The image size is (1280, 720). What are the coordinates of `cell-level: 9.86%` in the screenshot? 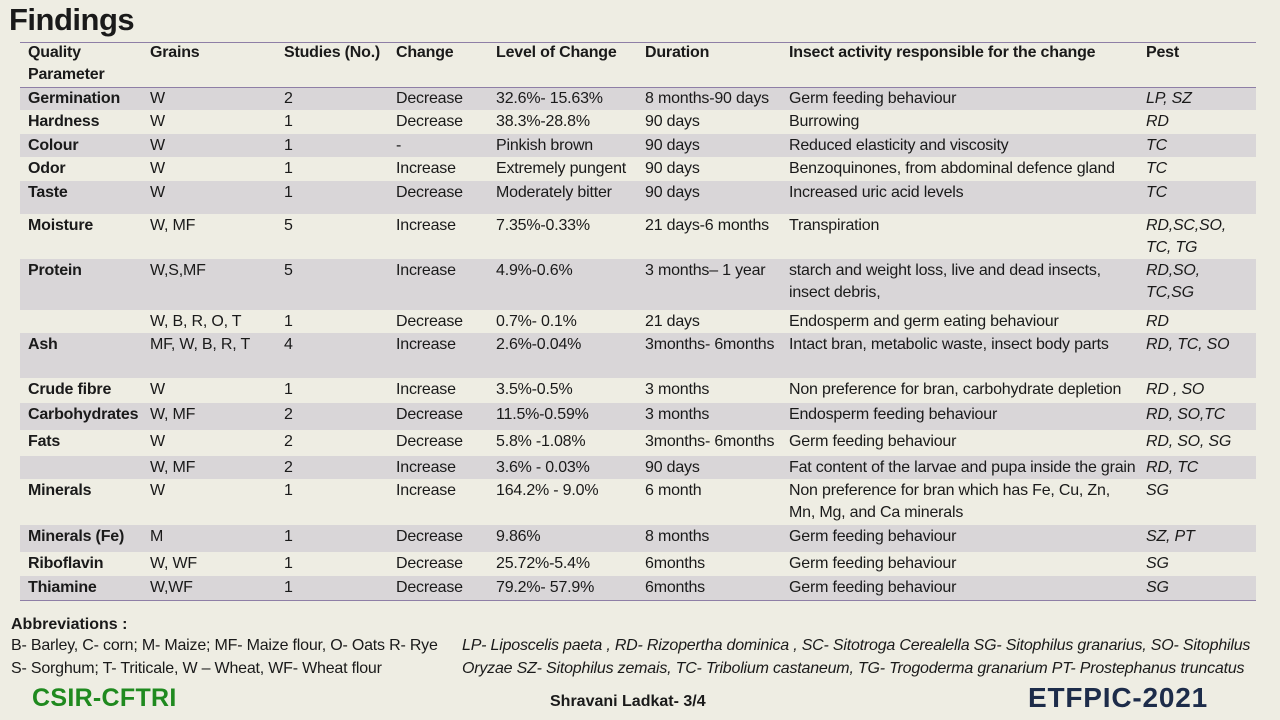 It's located at (518, 536).